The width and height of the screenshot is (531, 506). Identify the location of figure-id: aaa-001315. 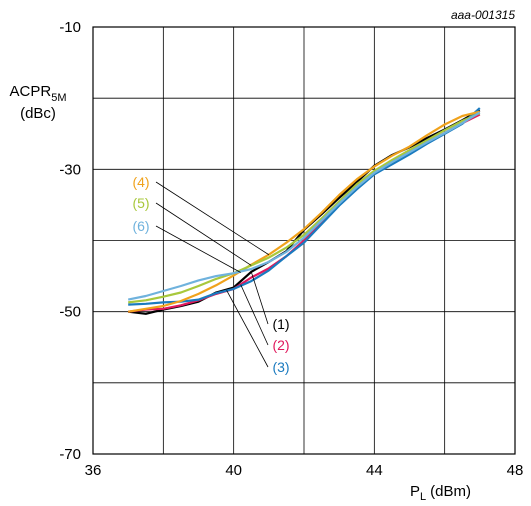
(483, 15).